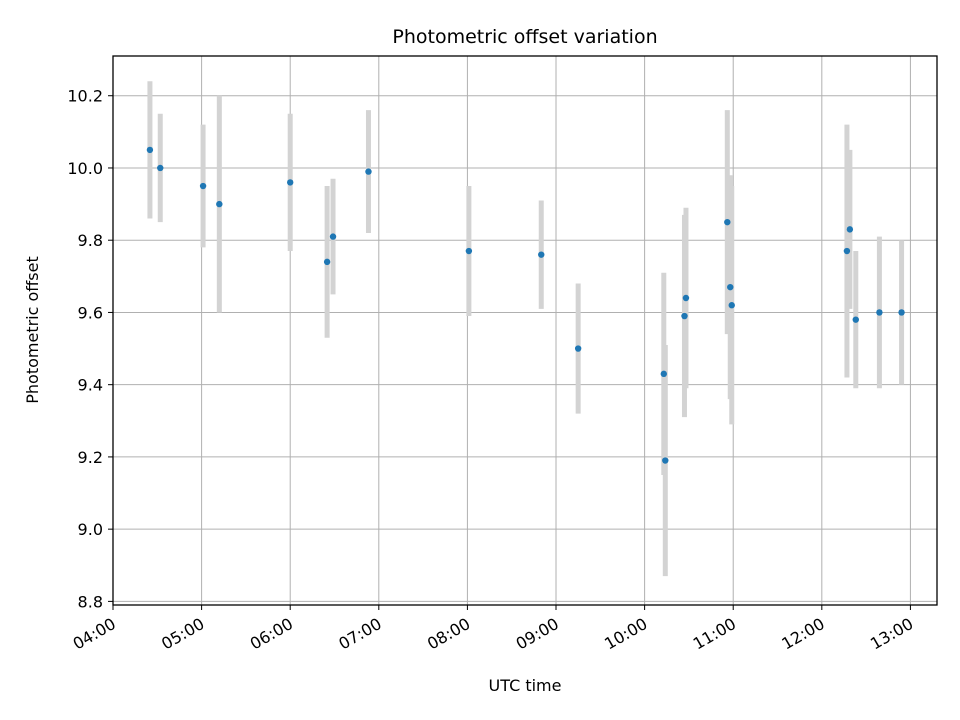 The height and width of the screenshot is (720, 960). I want to click on x-tick-label: 09:00, so click(537, 634).